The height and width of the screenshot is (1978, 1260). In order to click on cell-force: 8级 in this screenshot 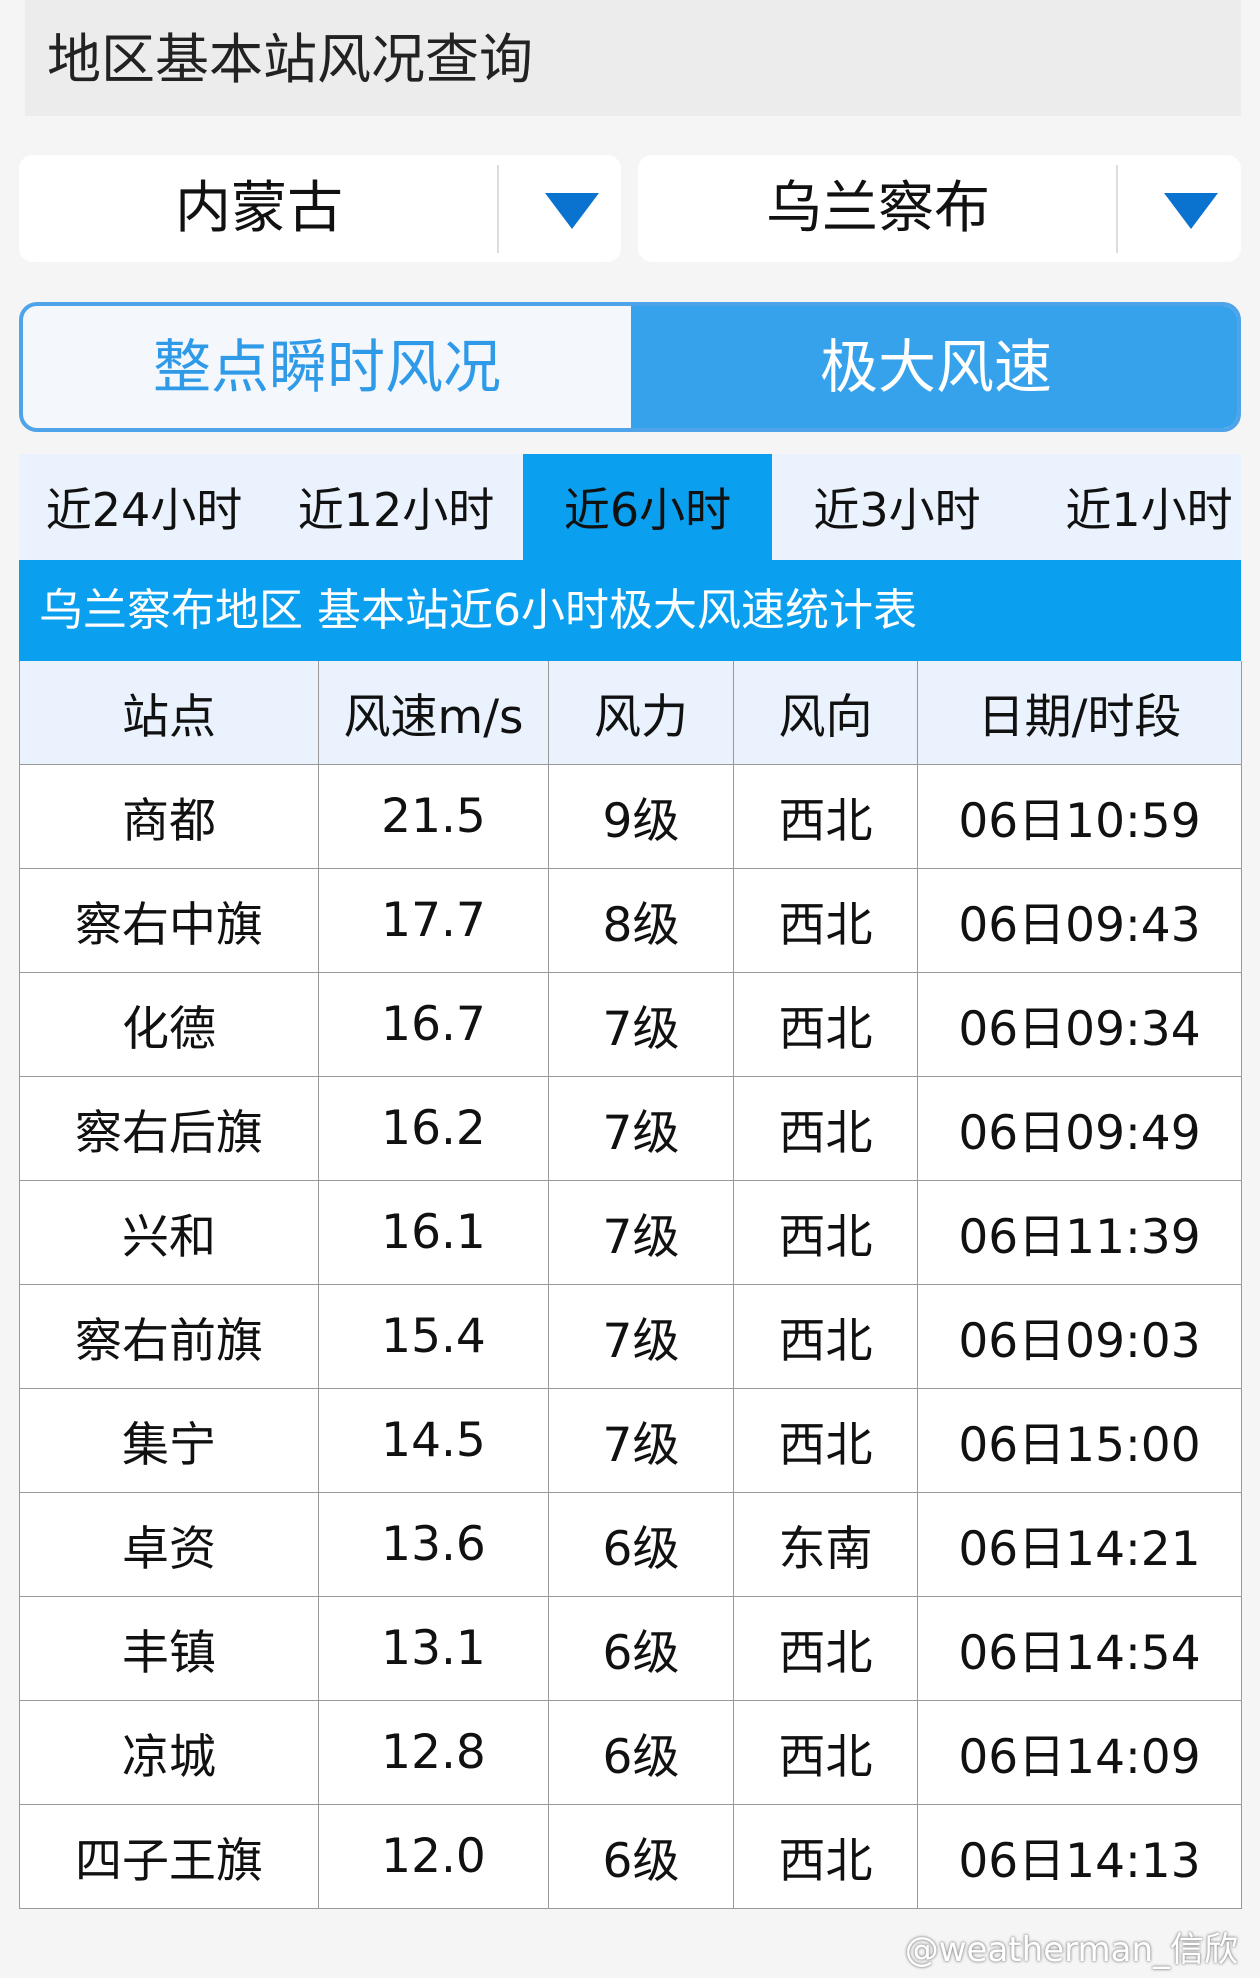, I will do `click(641, 920)`.